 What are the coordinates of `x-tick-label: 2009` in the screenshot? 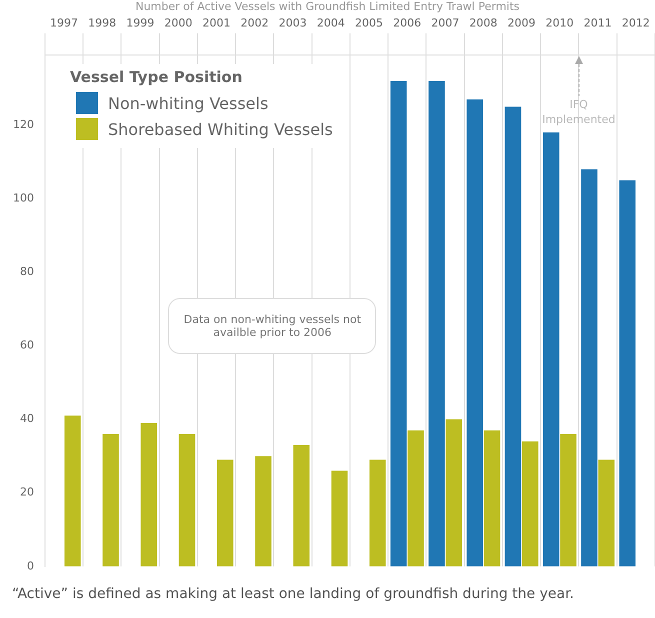 It's located at (522, 23).